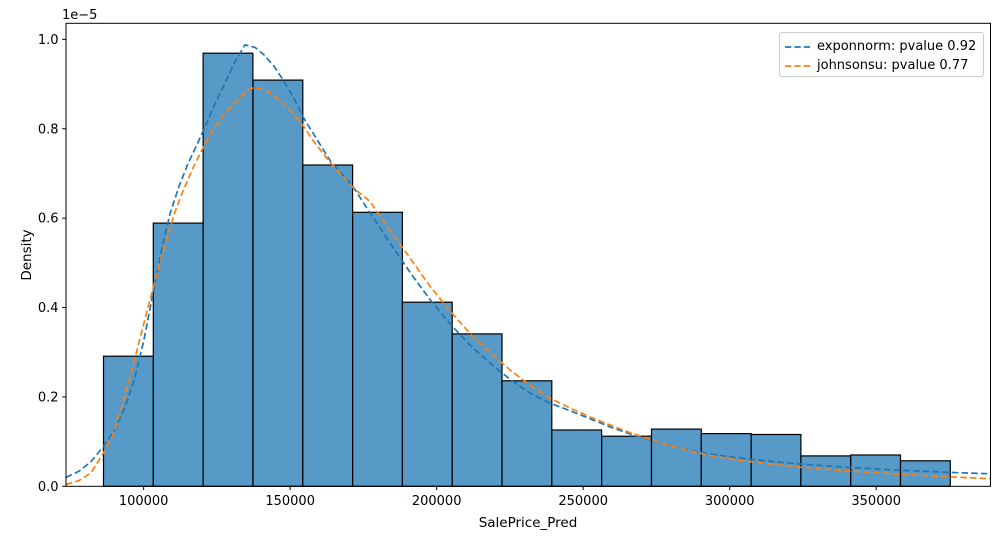 The height and width of the screenshot is (540, 1001). What do you see at coordinates (528, 523) in the screenshot?
I see `x-axis-label: SalePrice_Pred` at bounding box center [528, 523].